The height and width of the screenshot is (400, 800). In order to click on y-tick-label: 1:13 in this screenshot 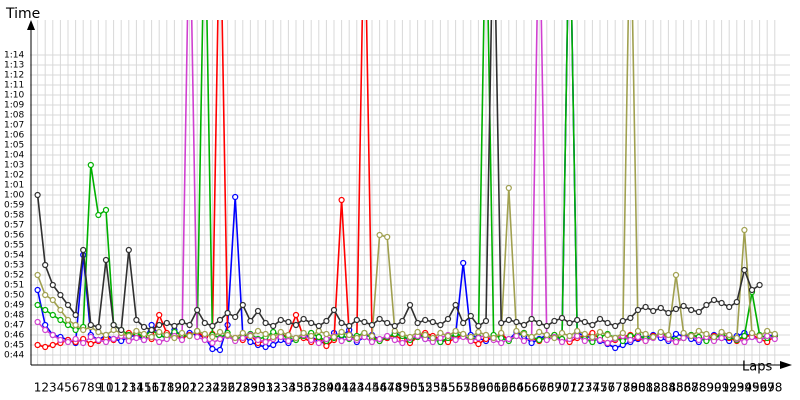, I will do `click(14, 66)`.